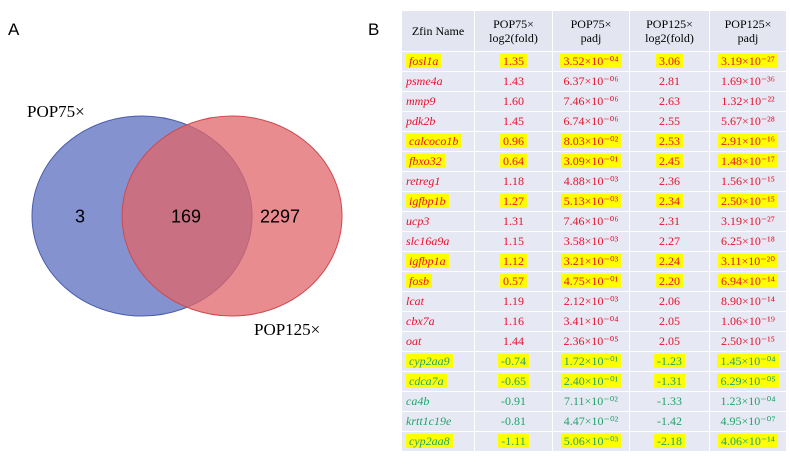  I want to click on pop125-padj-text: 6.25×10⁻¹⁸, so click(748, 241).